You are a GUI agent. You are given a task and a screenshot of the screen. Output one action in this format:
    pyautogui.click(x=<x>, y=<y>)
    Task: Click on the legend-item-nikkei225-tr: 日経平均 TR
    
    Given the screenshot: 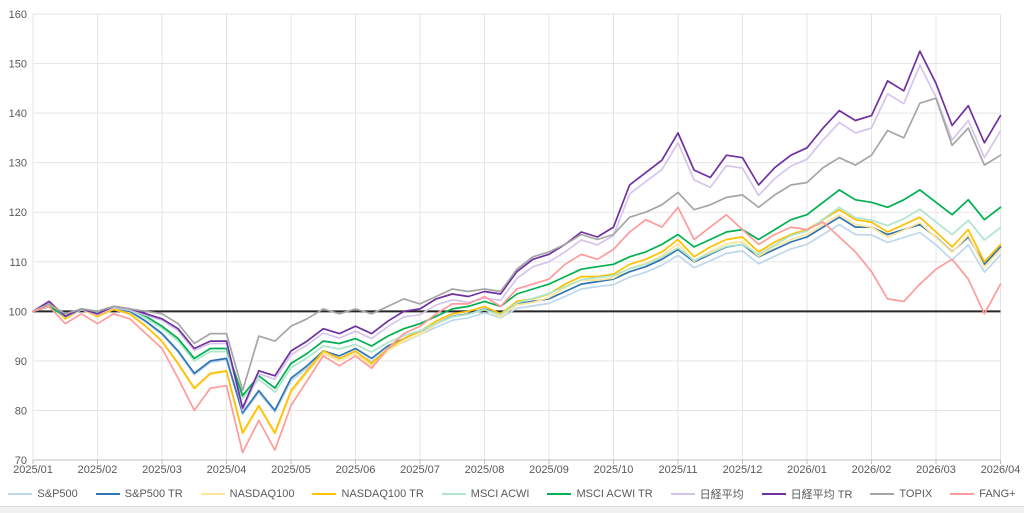 What is the action you would take?
    pyautogui.click(x=807, y=494)
    